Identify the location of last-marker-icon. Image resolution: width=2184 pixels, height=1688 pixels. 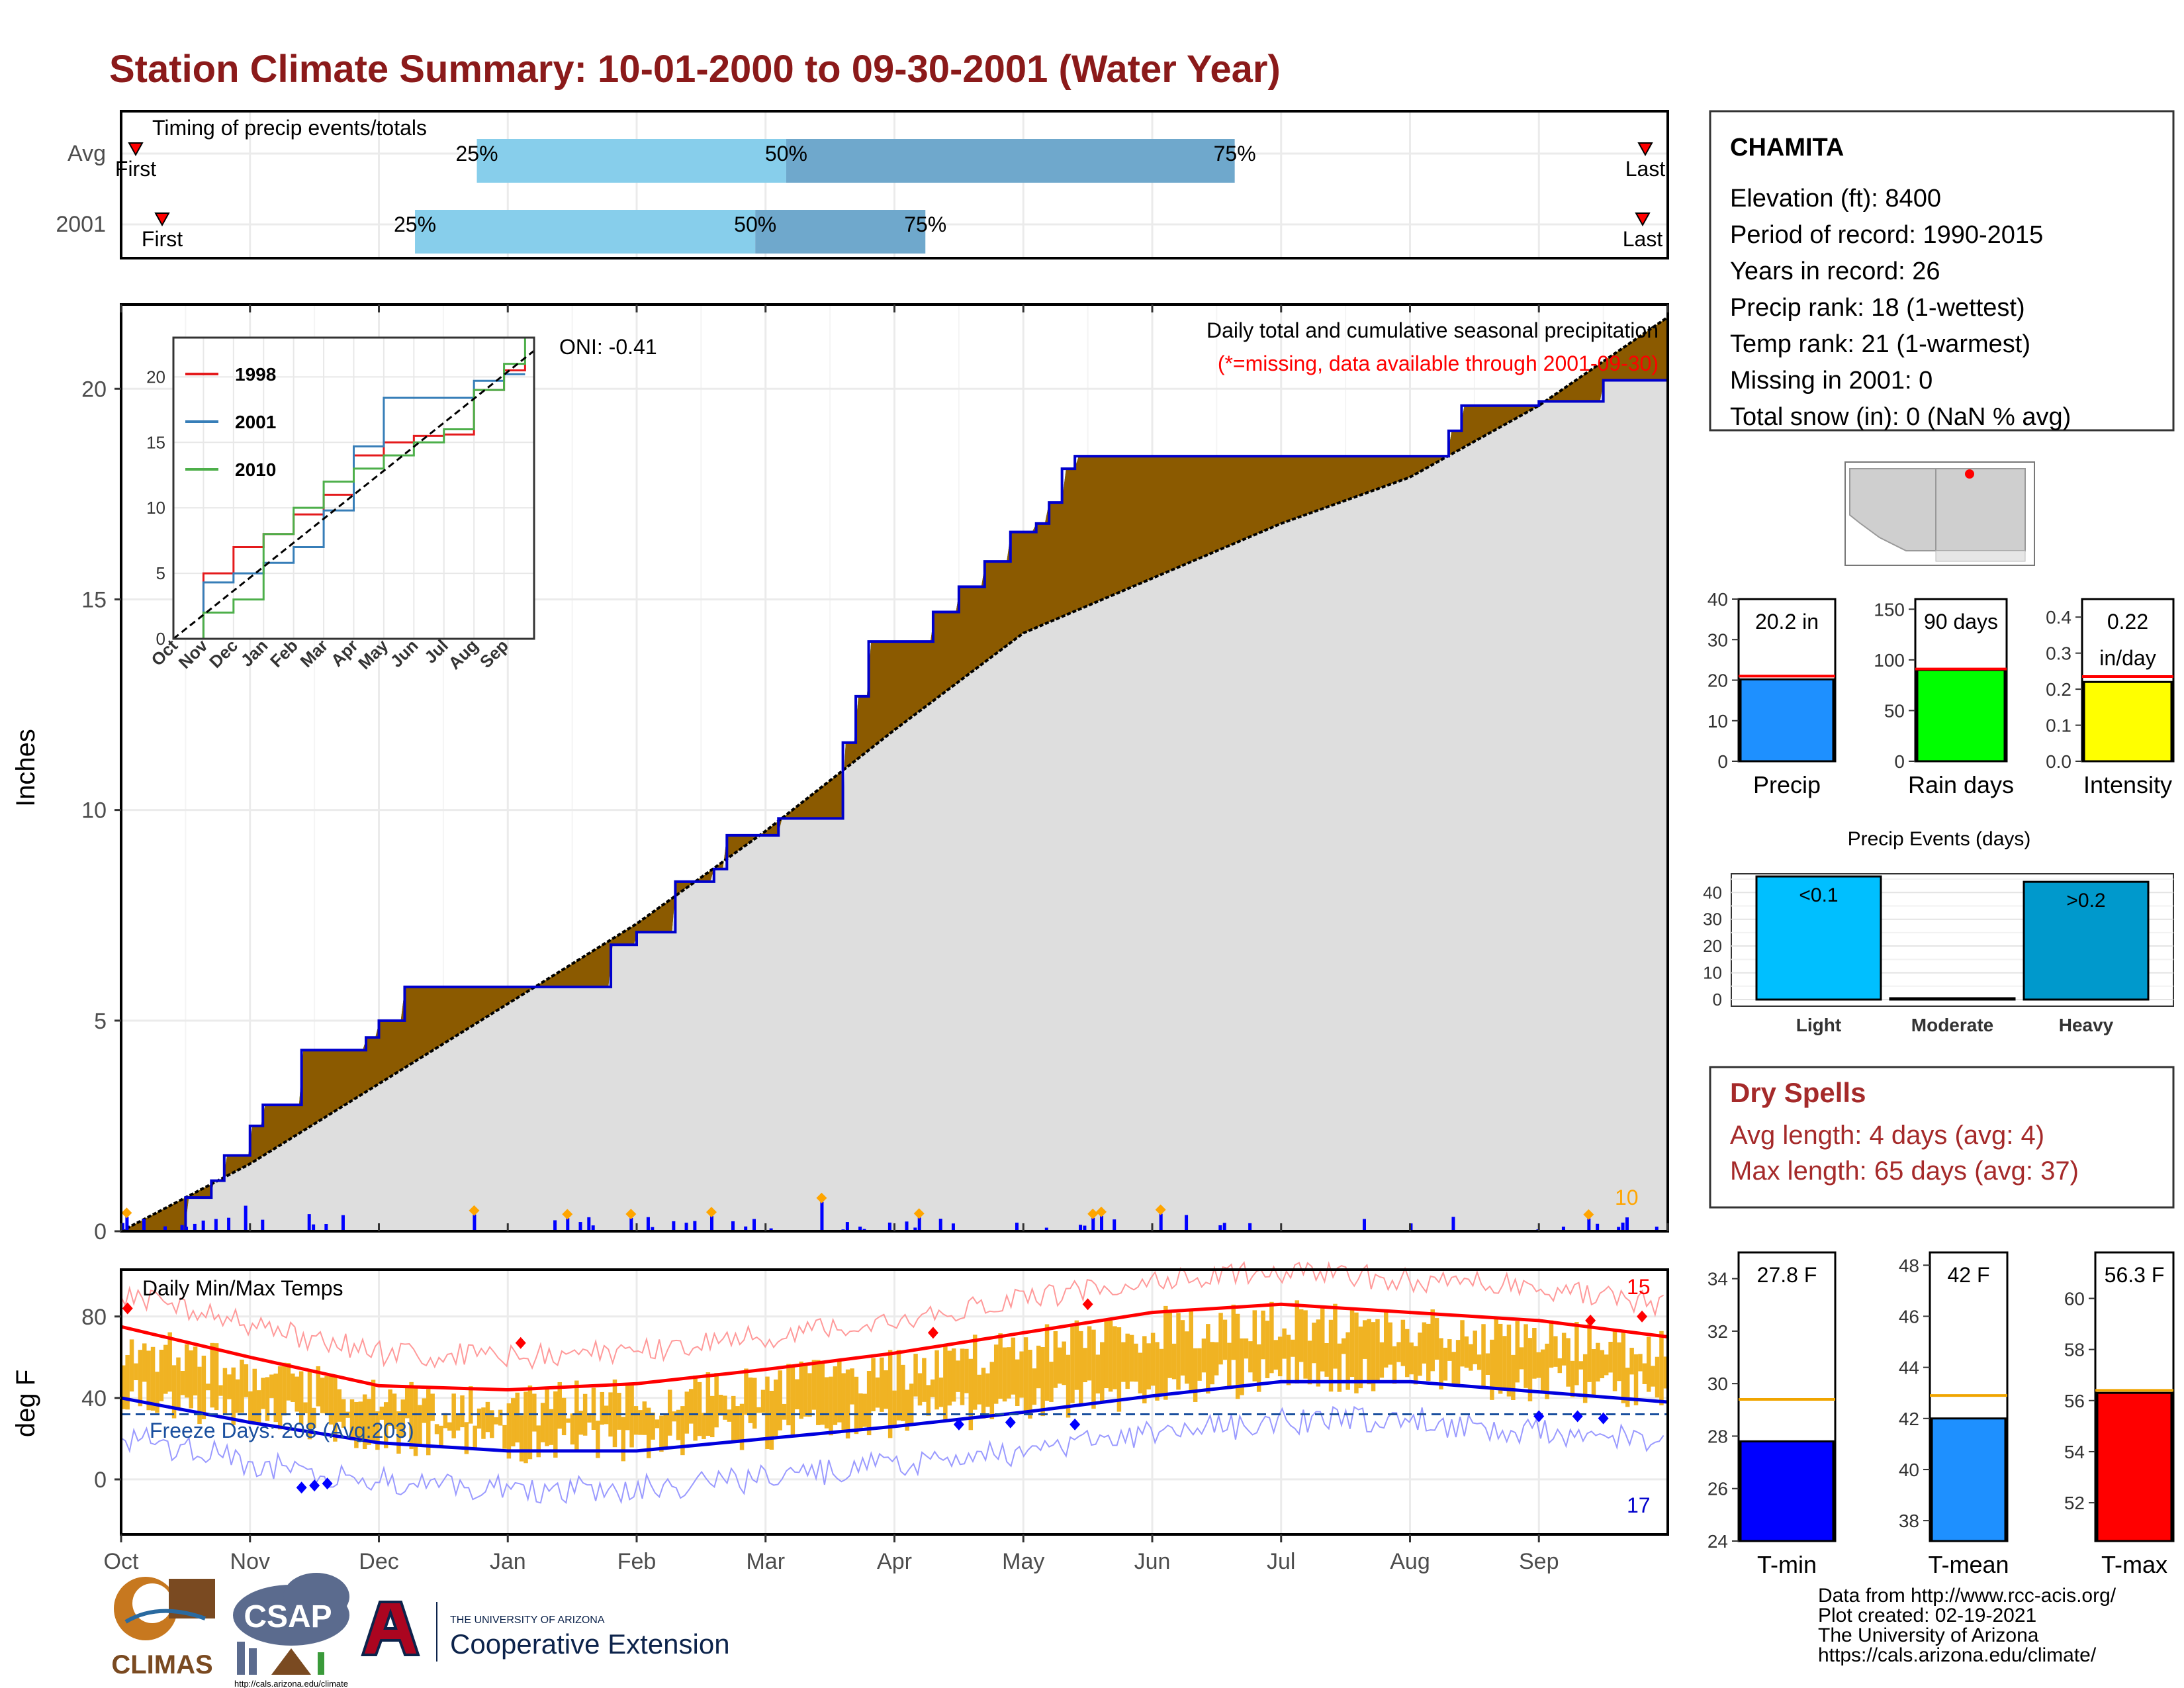
(1645, 149).